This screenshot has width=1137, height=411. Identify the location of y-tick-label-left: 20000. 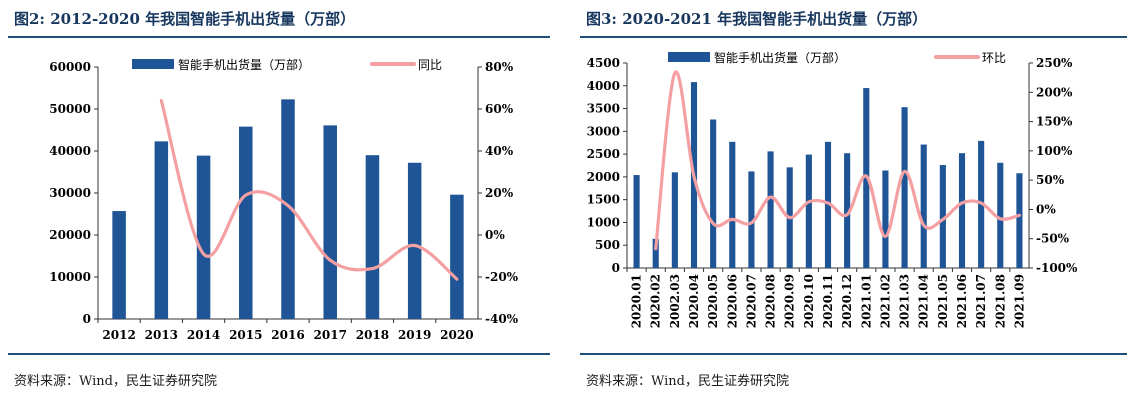
(70, 235).